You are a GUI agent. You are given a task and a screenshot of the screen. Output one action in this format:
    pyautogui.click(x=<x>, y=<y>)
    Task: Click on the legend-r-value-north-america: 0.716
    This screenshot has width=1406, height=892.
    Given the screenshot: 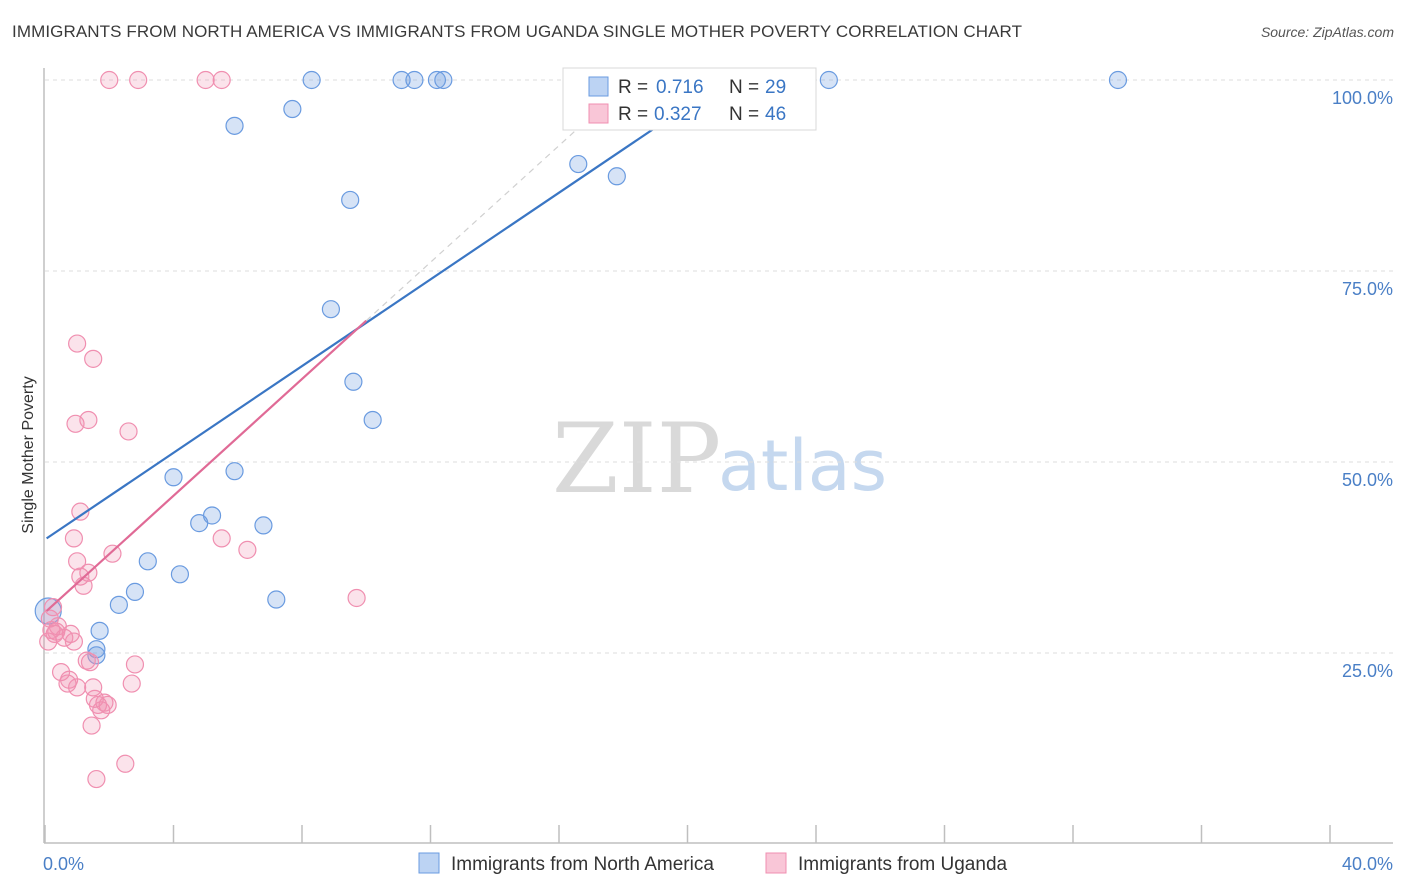 What is the action you would take?
    pyautogui.click(x=680, y=87)
    